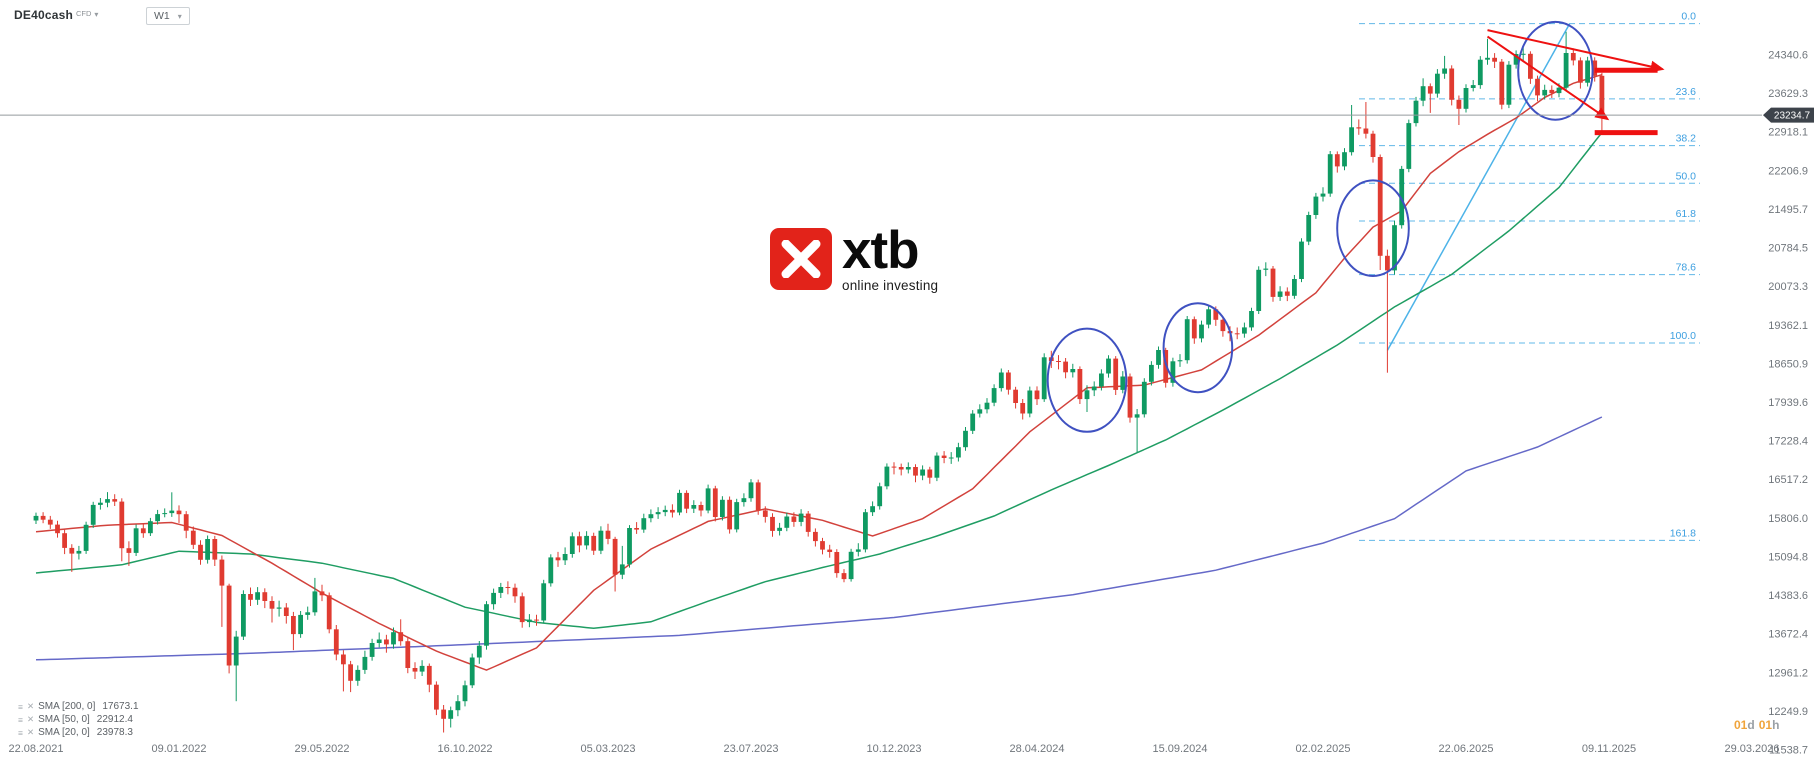 This screenshot has height=761, width=1815. I want to click on y-axis-label: 18650.9, so click(1788, 364).